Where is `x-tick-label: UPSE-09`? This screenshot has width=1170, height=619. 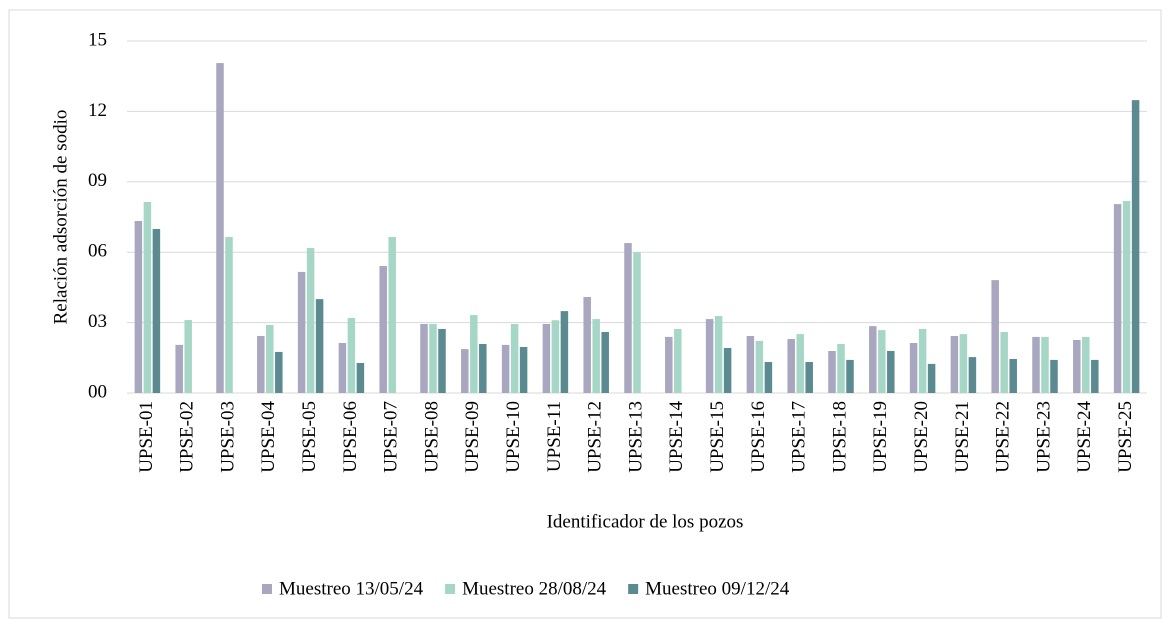
x-tick-label: UPSE-09 is located at coordinates (472, 437).